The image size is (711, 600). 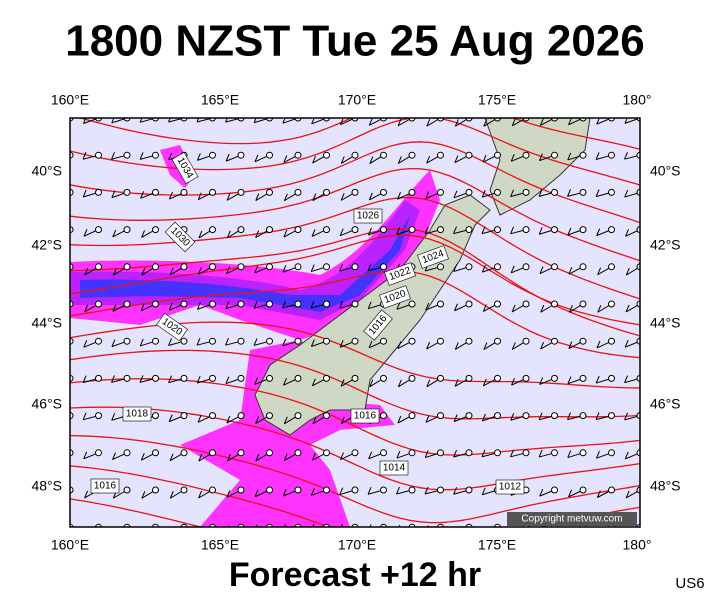 I want to click on isobar-label: 1012, so click(x=510, y=487).